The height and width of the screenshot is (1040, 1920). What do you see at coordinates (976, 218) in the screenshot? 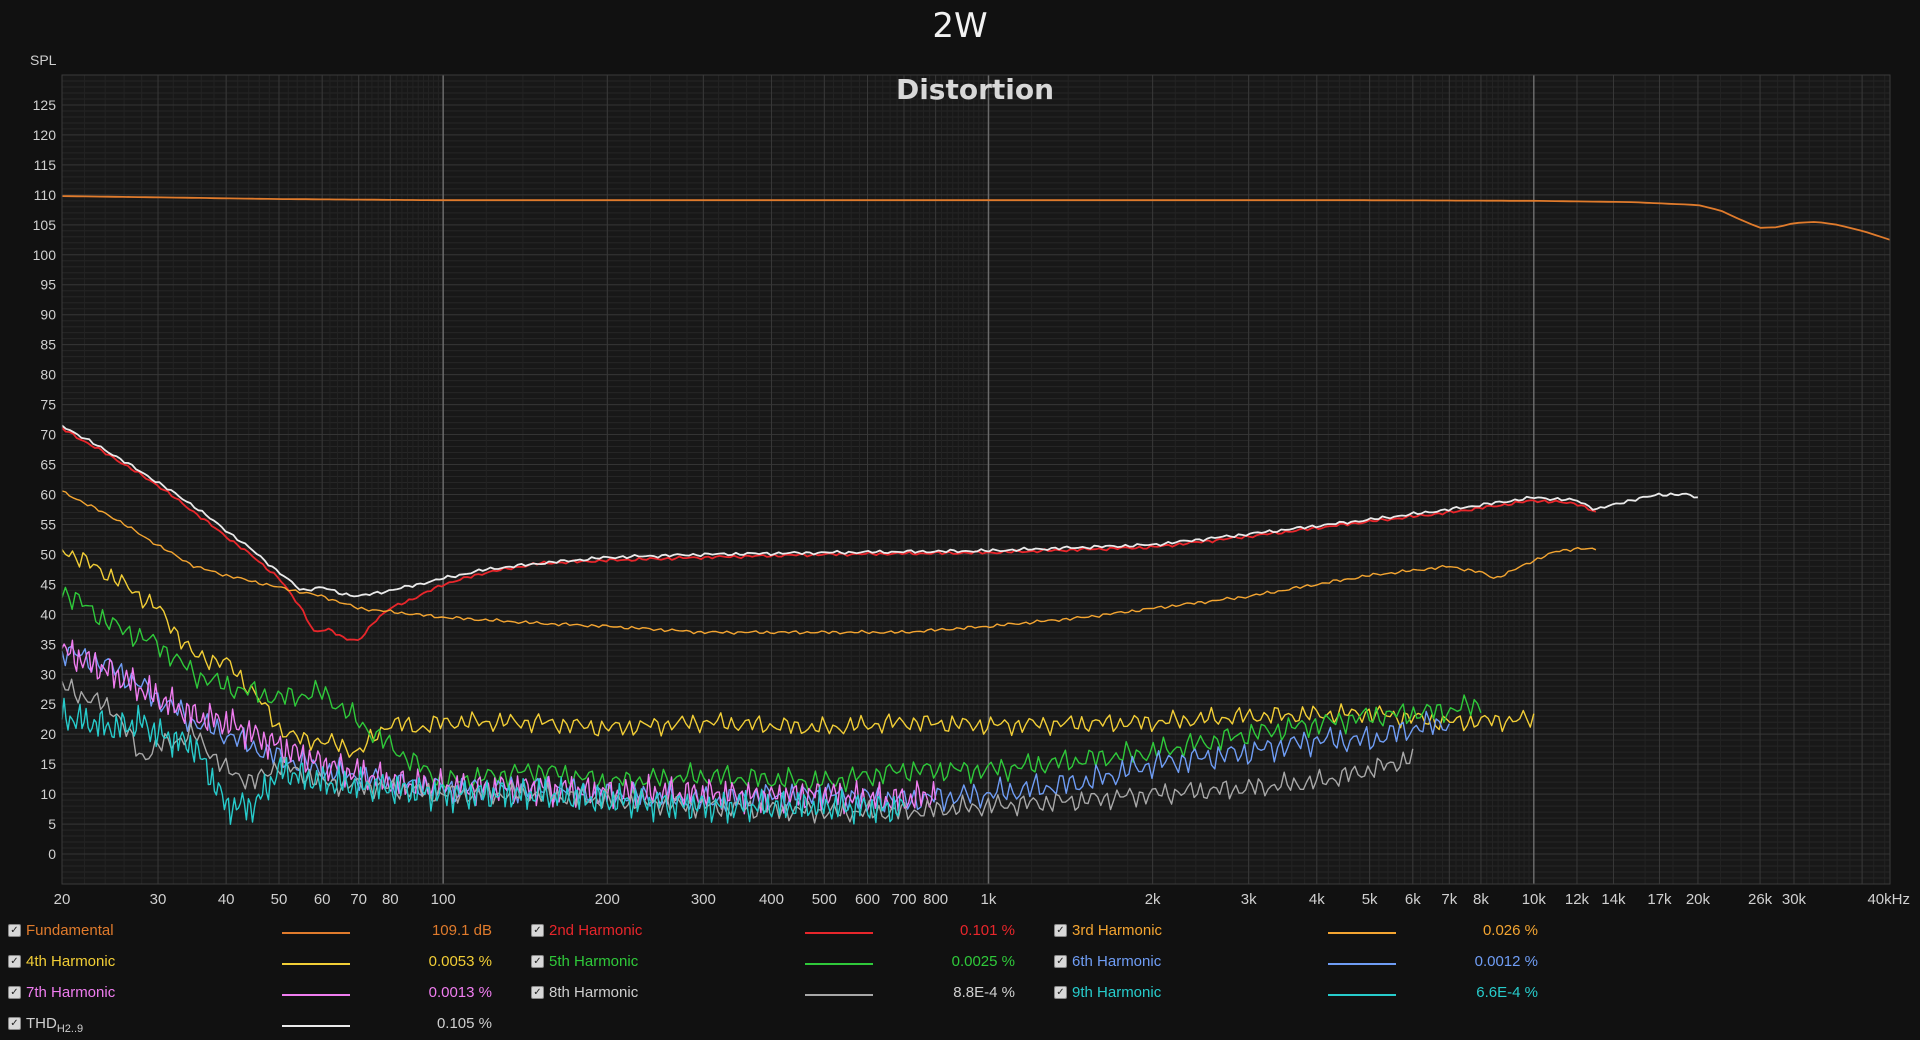
I see `series-line-fundamental` at bounding box center [976, 218].